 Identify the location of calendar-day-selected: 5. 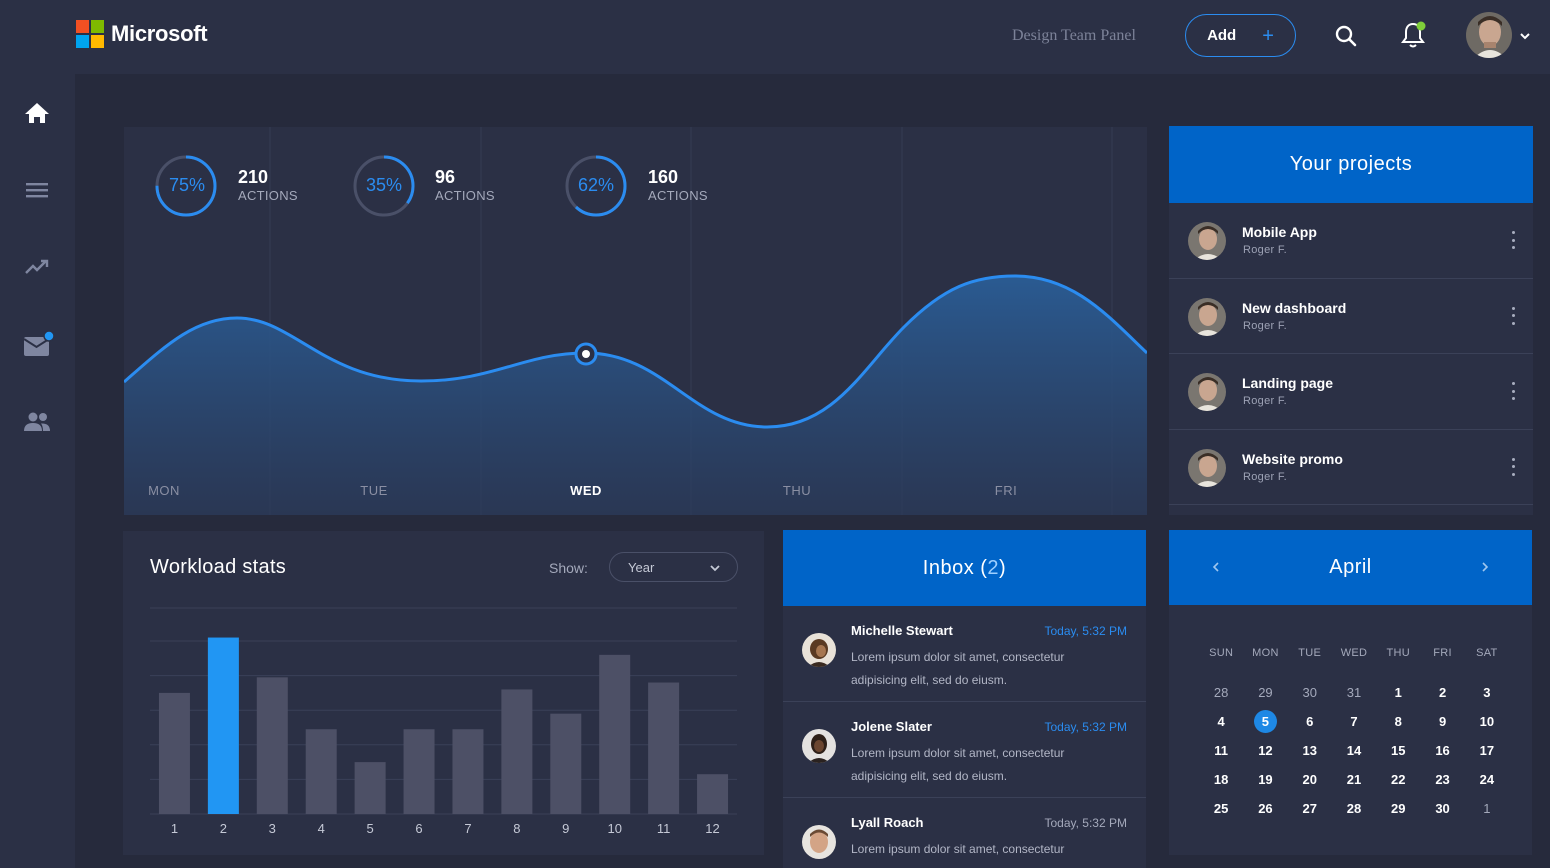
(1265, 721).